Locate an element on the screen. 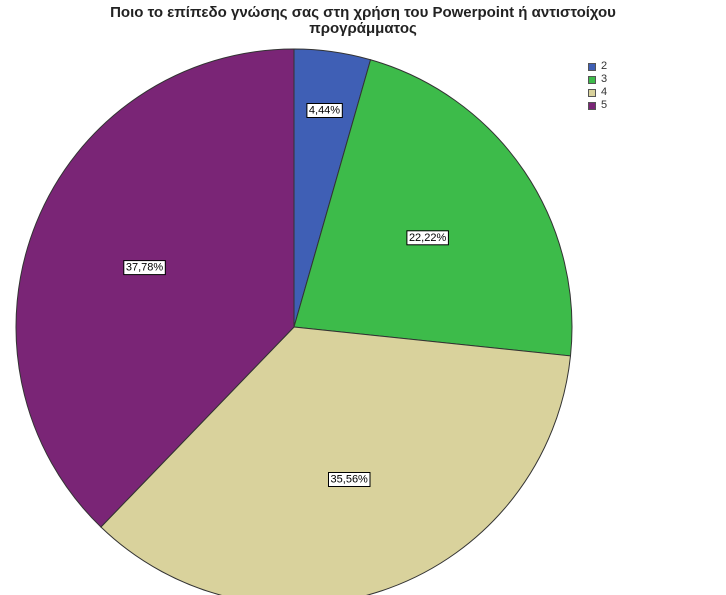 The height and width of the screenshot is (595, 726). slice-label-5: 37,78% is located at coordinates (144, 268).